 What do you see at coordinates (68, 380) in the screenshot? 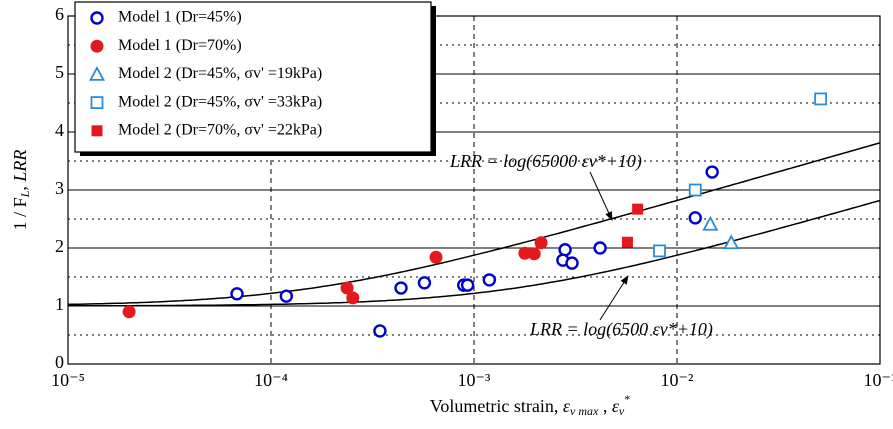
I see `x-tick-label: 10⁻⁵` at bounding box center [68, 380].